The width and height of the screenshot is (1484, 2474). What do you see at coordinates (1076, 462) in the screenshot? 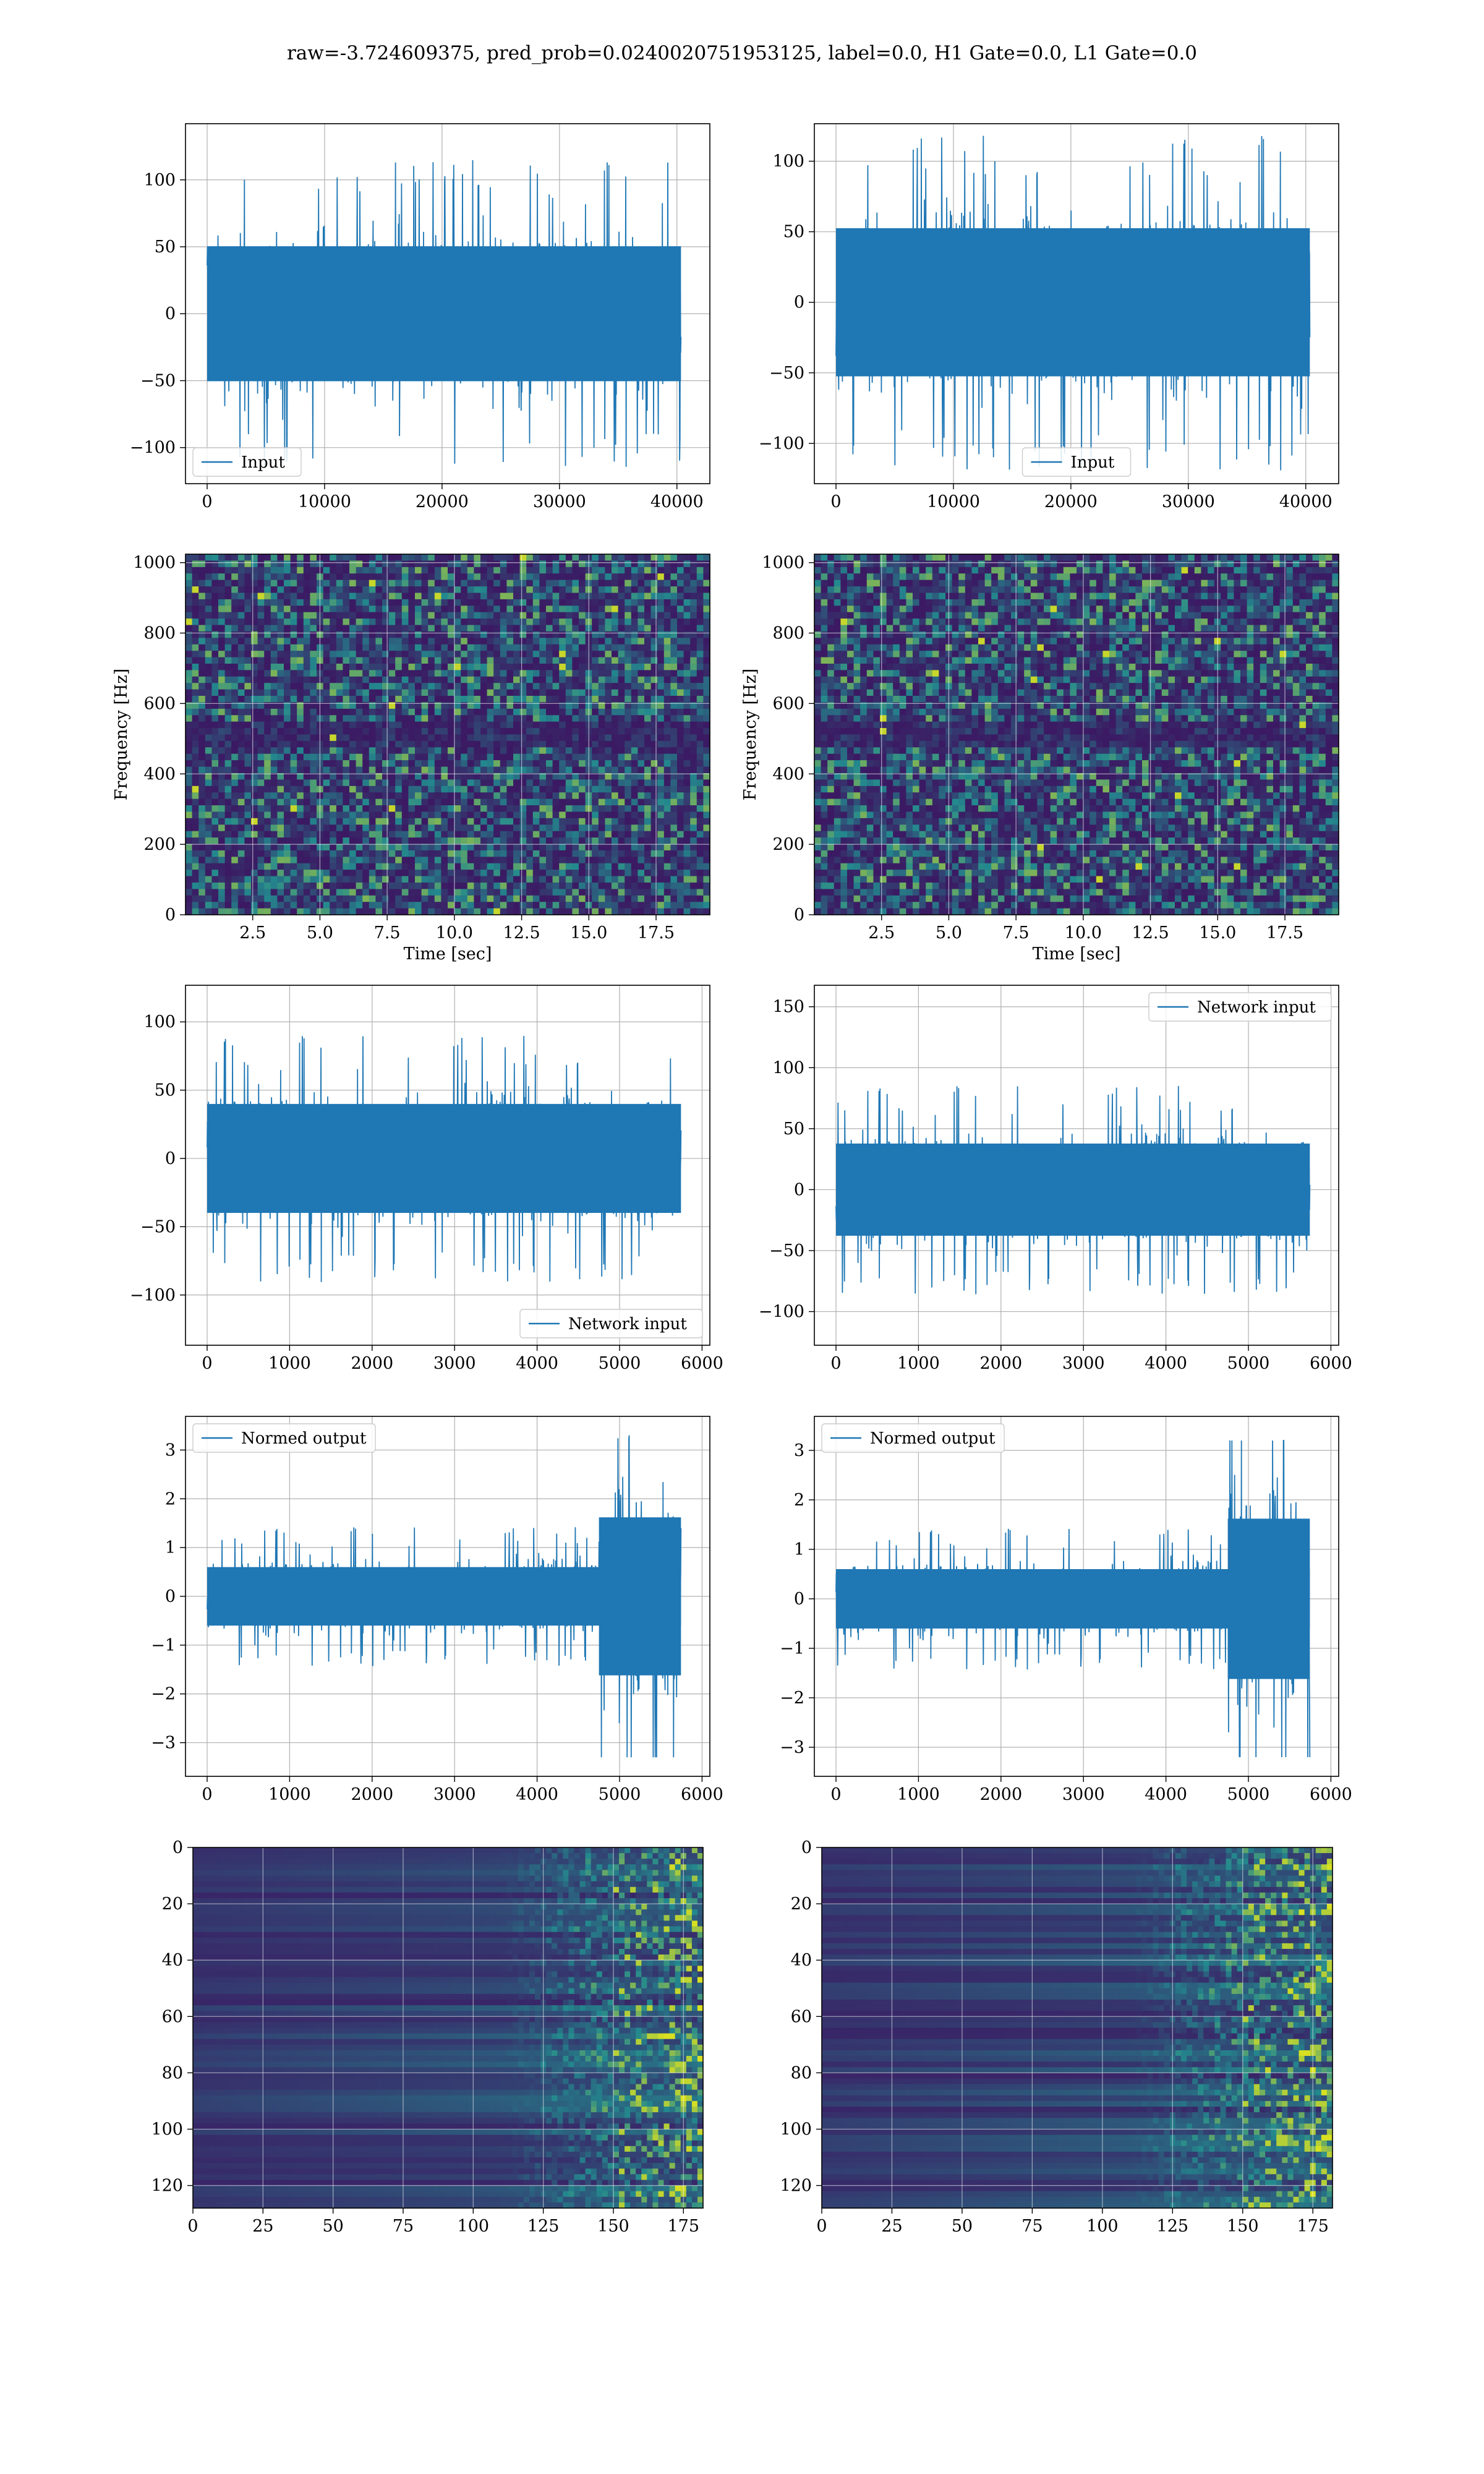
I see `legend-box` at bounding box center [1076, 462].